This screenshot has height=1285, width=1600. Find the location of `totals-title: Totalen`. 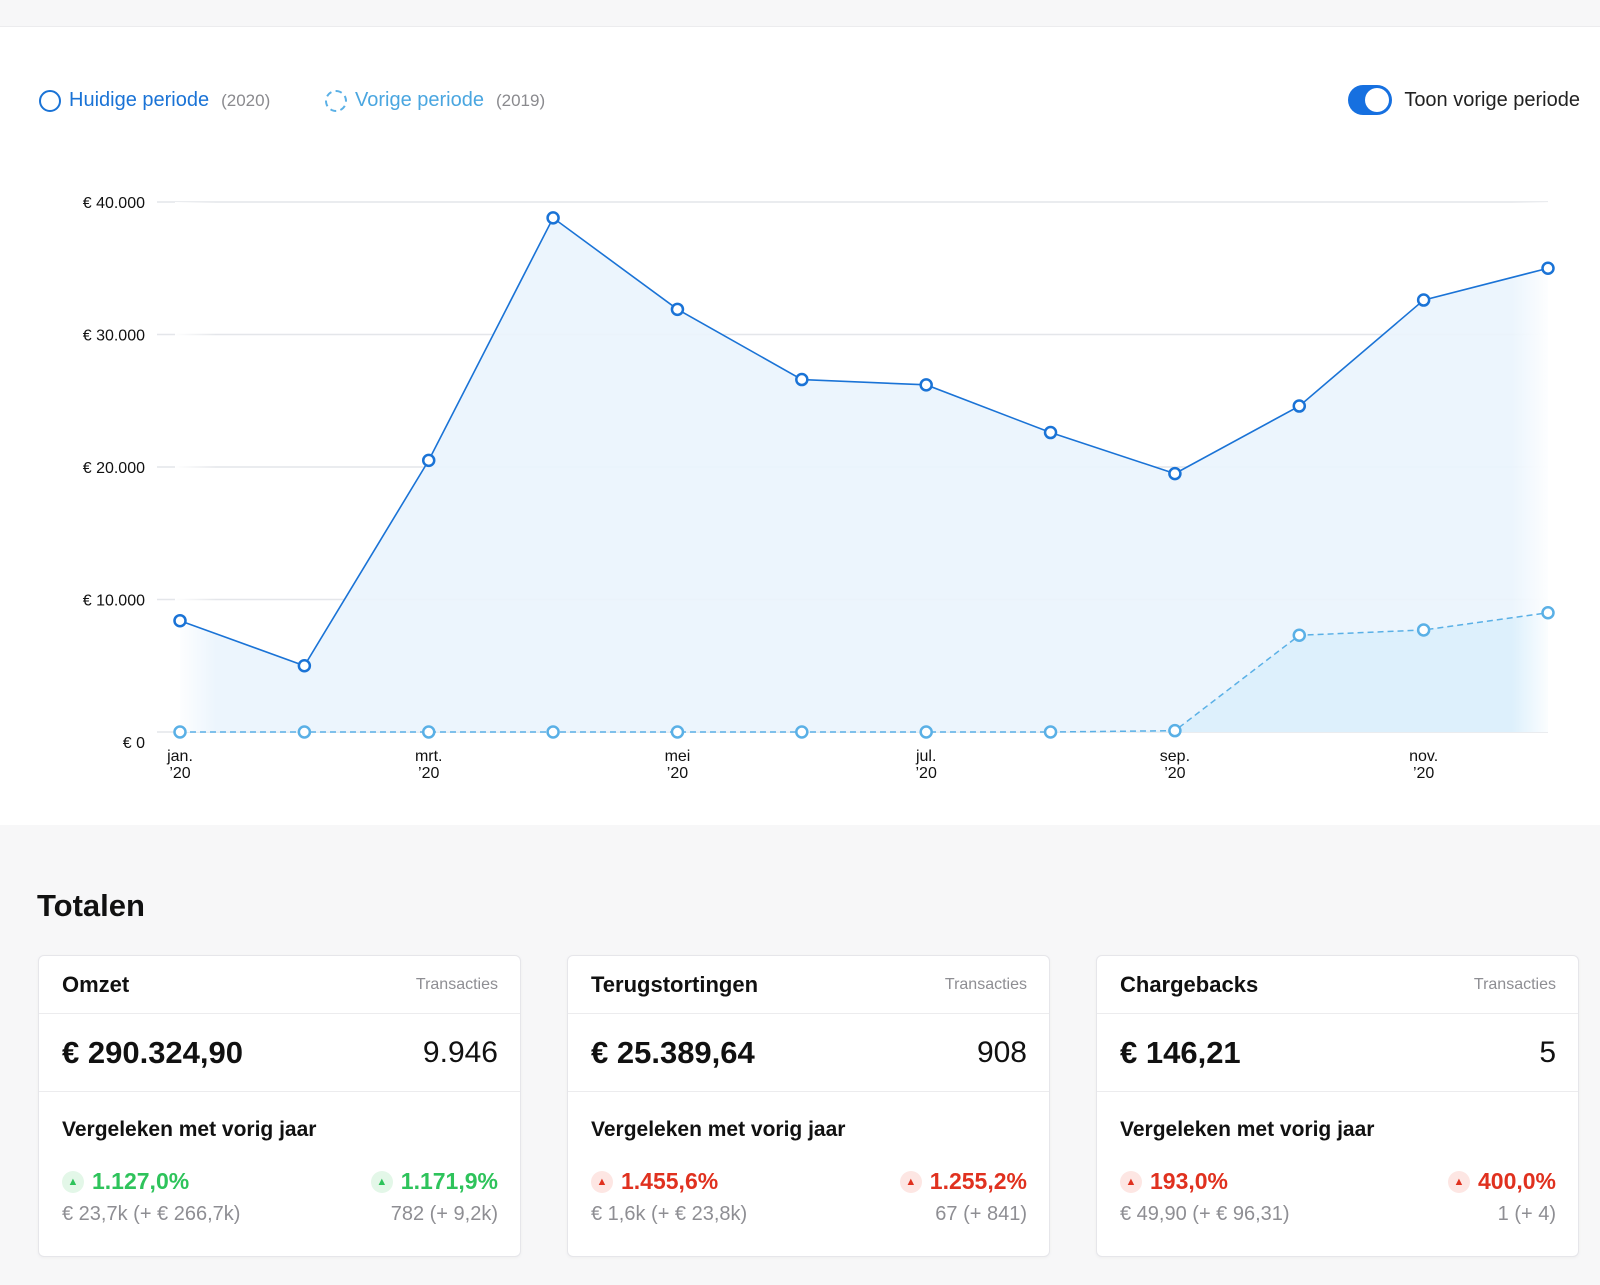

totals-title: Totalen is located at coordinates (91, 905).